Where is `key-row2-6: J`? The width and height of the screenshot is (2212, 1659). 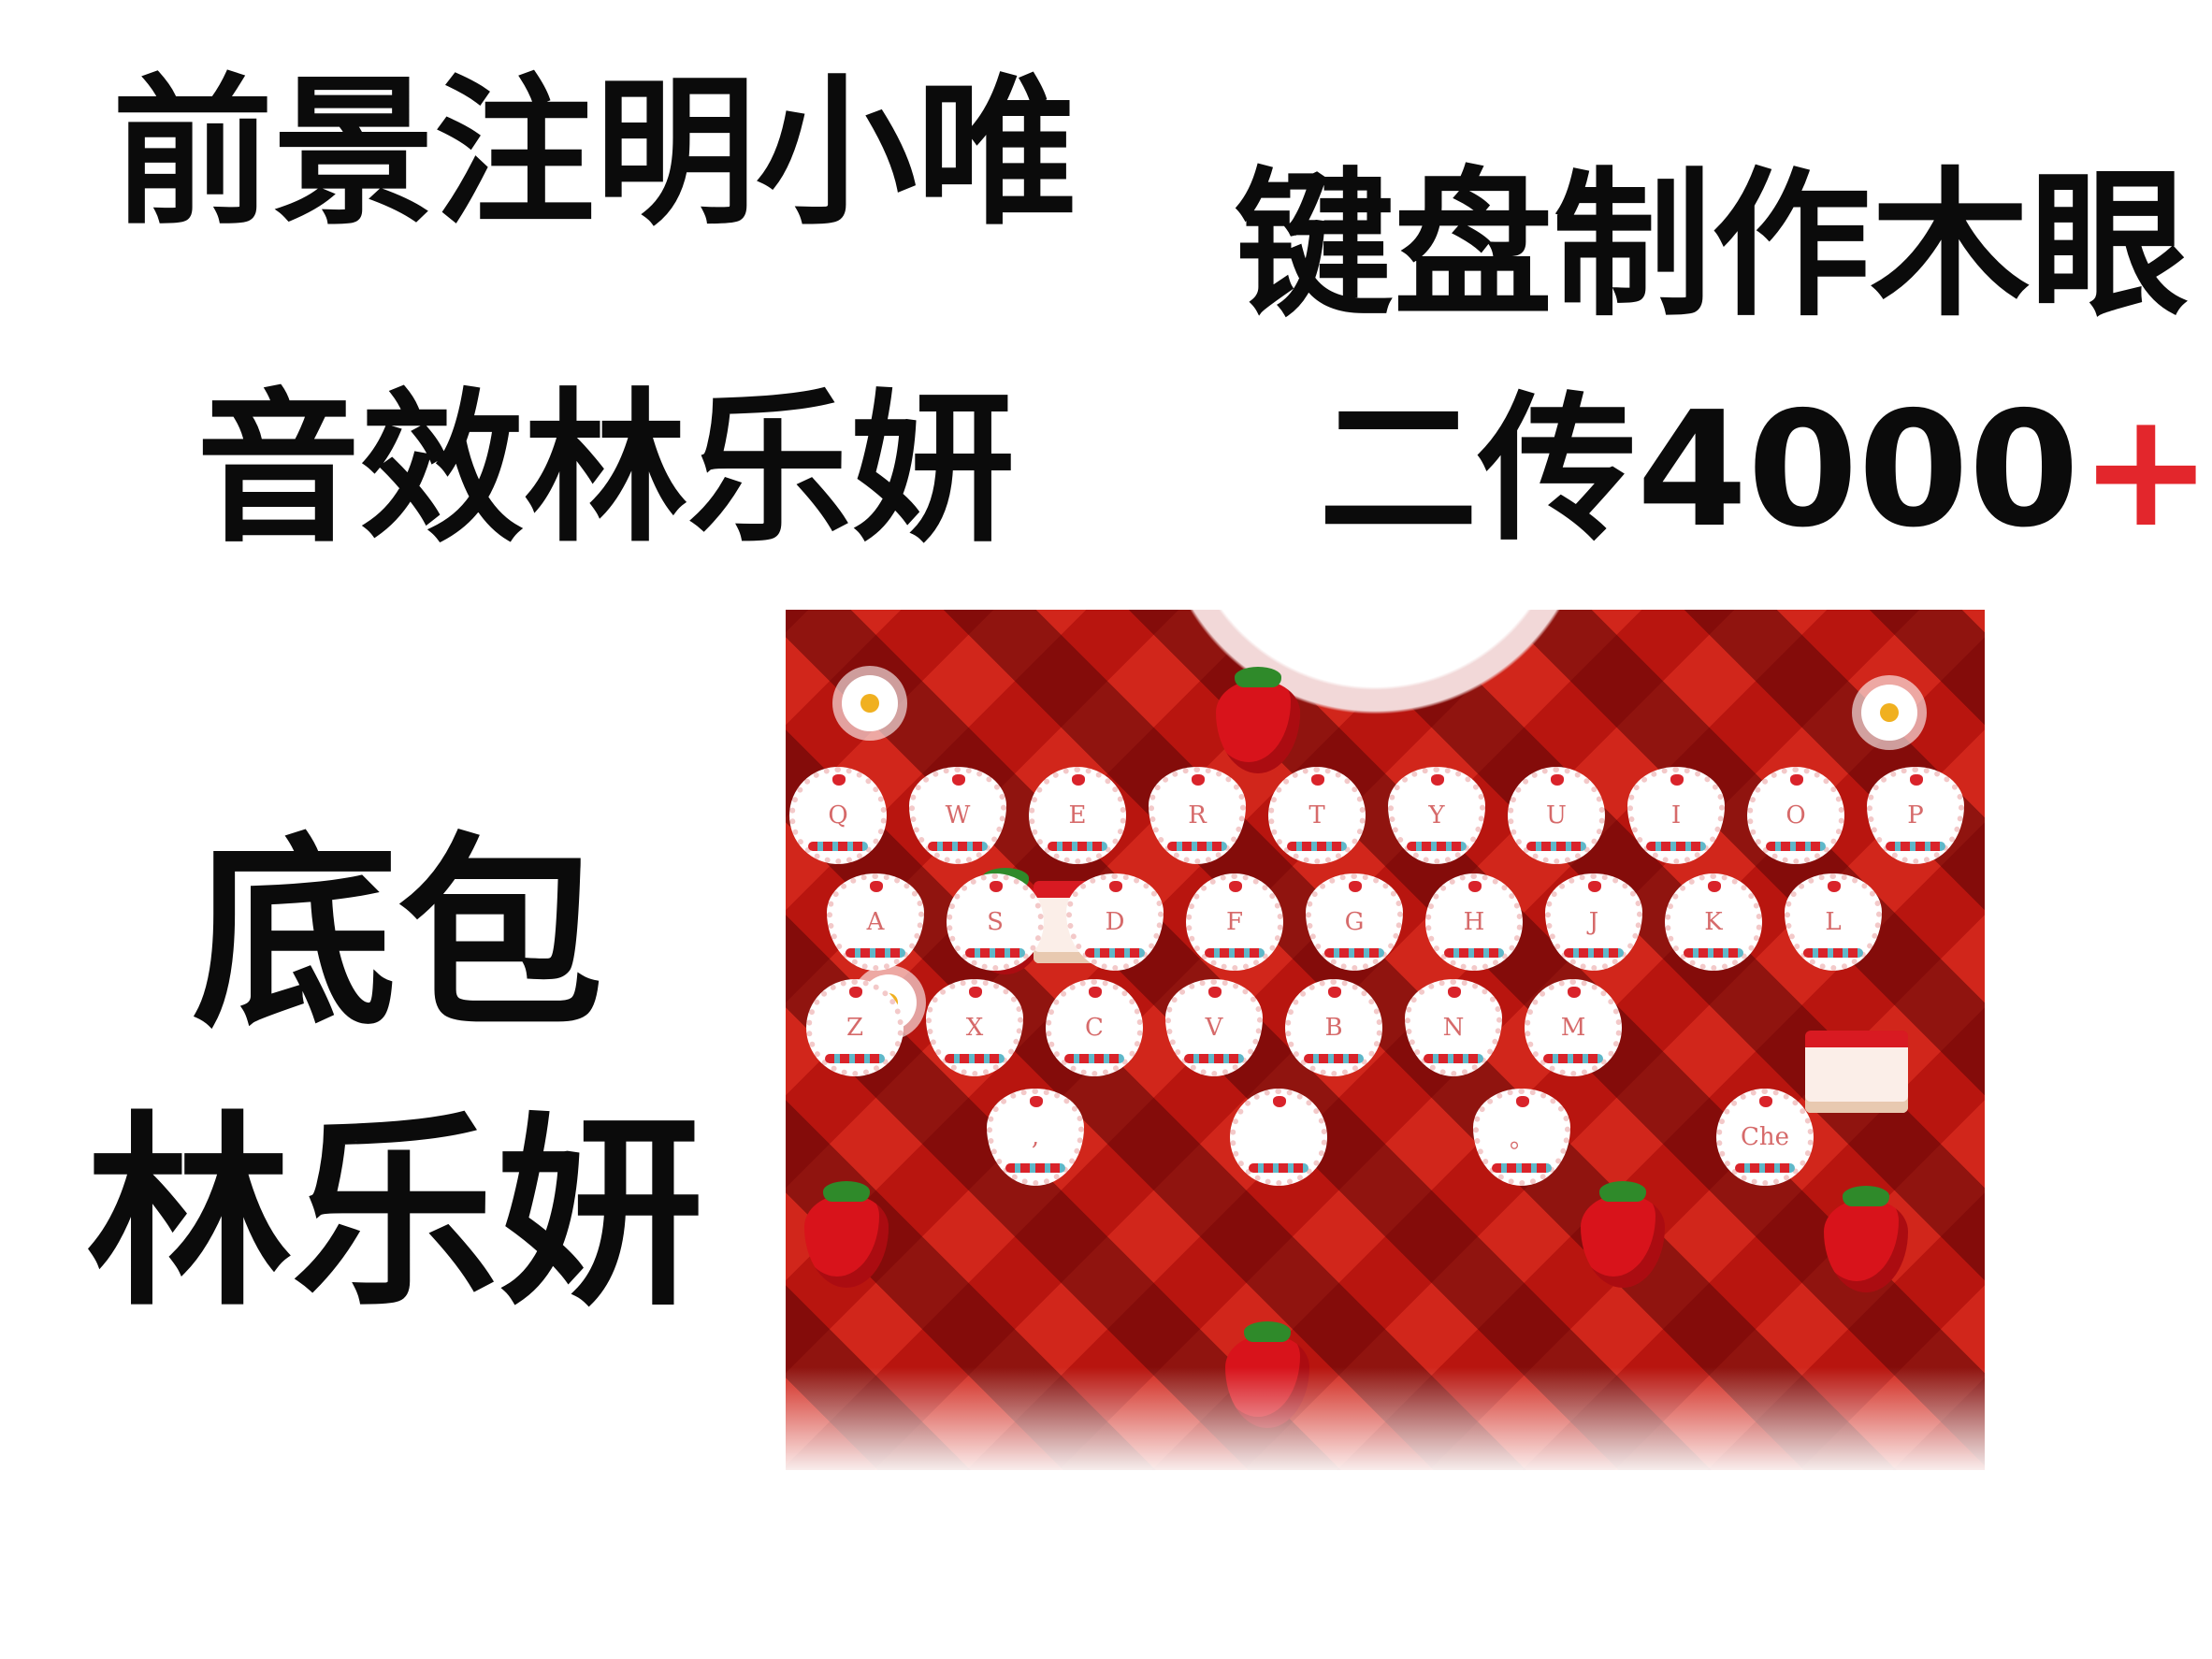
key-row2-6: J is located at coordinates (1593, 922).